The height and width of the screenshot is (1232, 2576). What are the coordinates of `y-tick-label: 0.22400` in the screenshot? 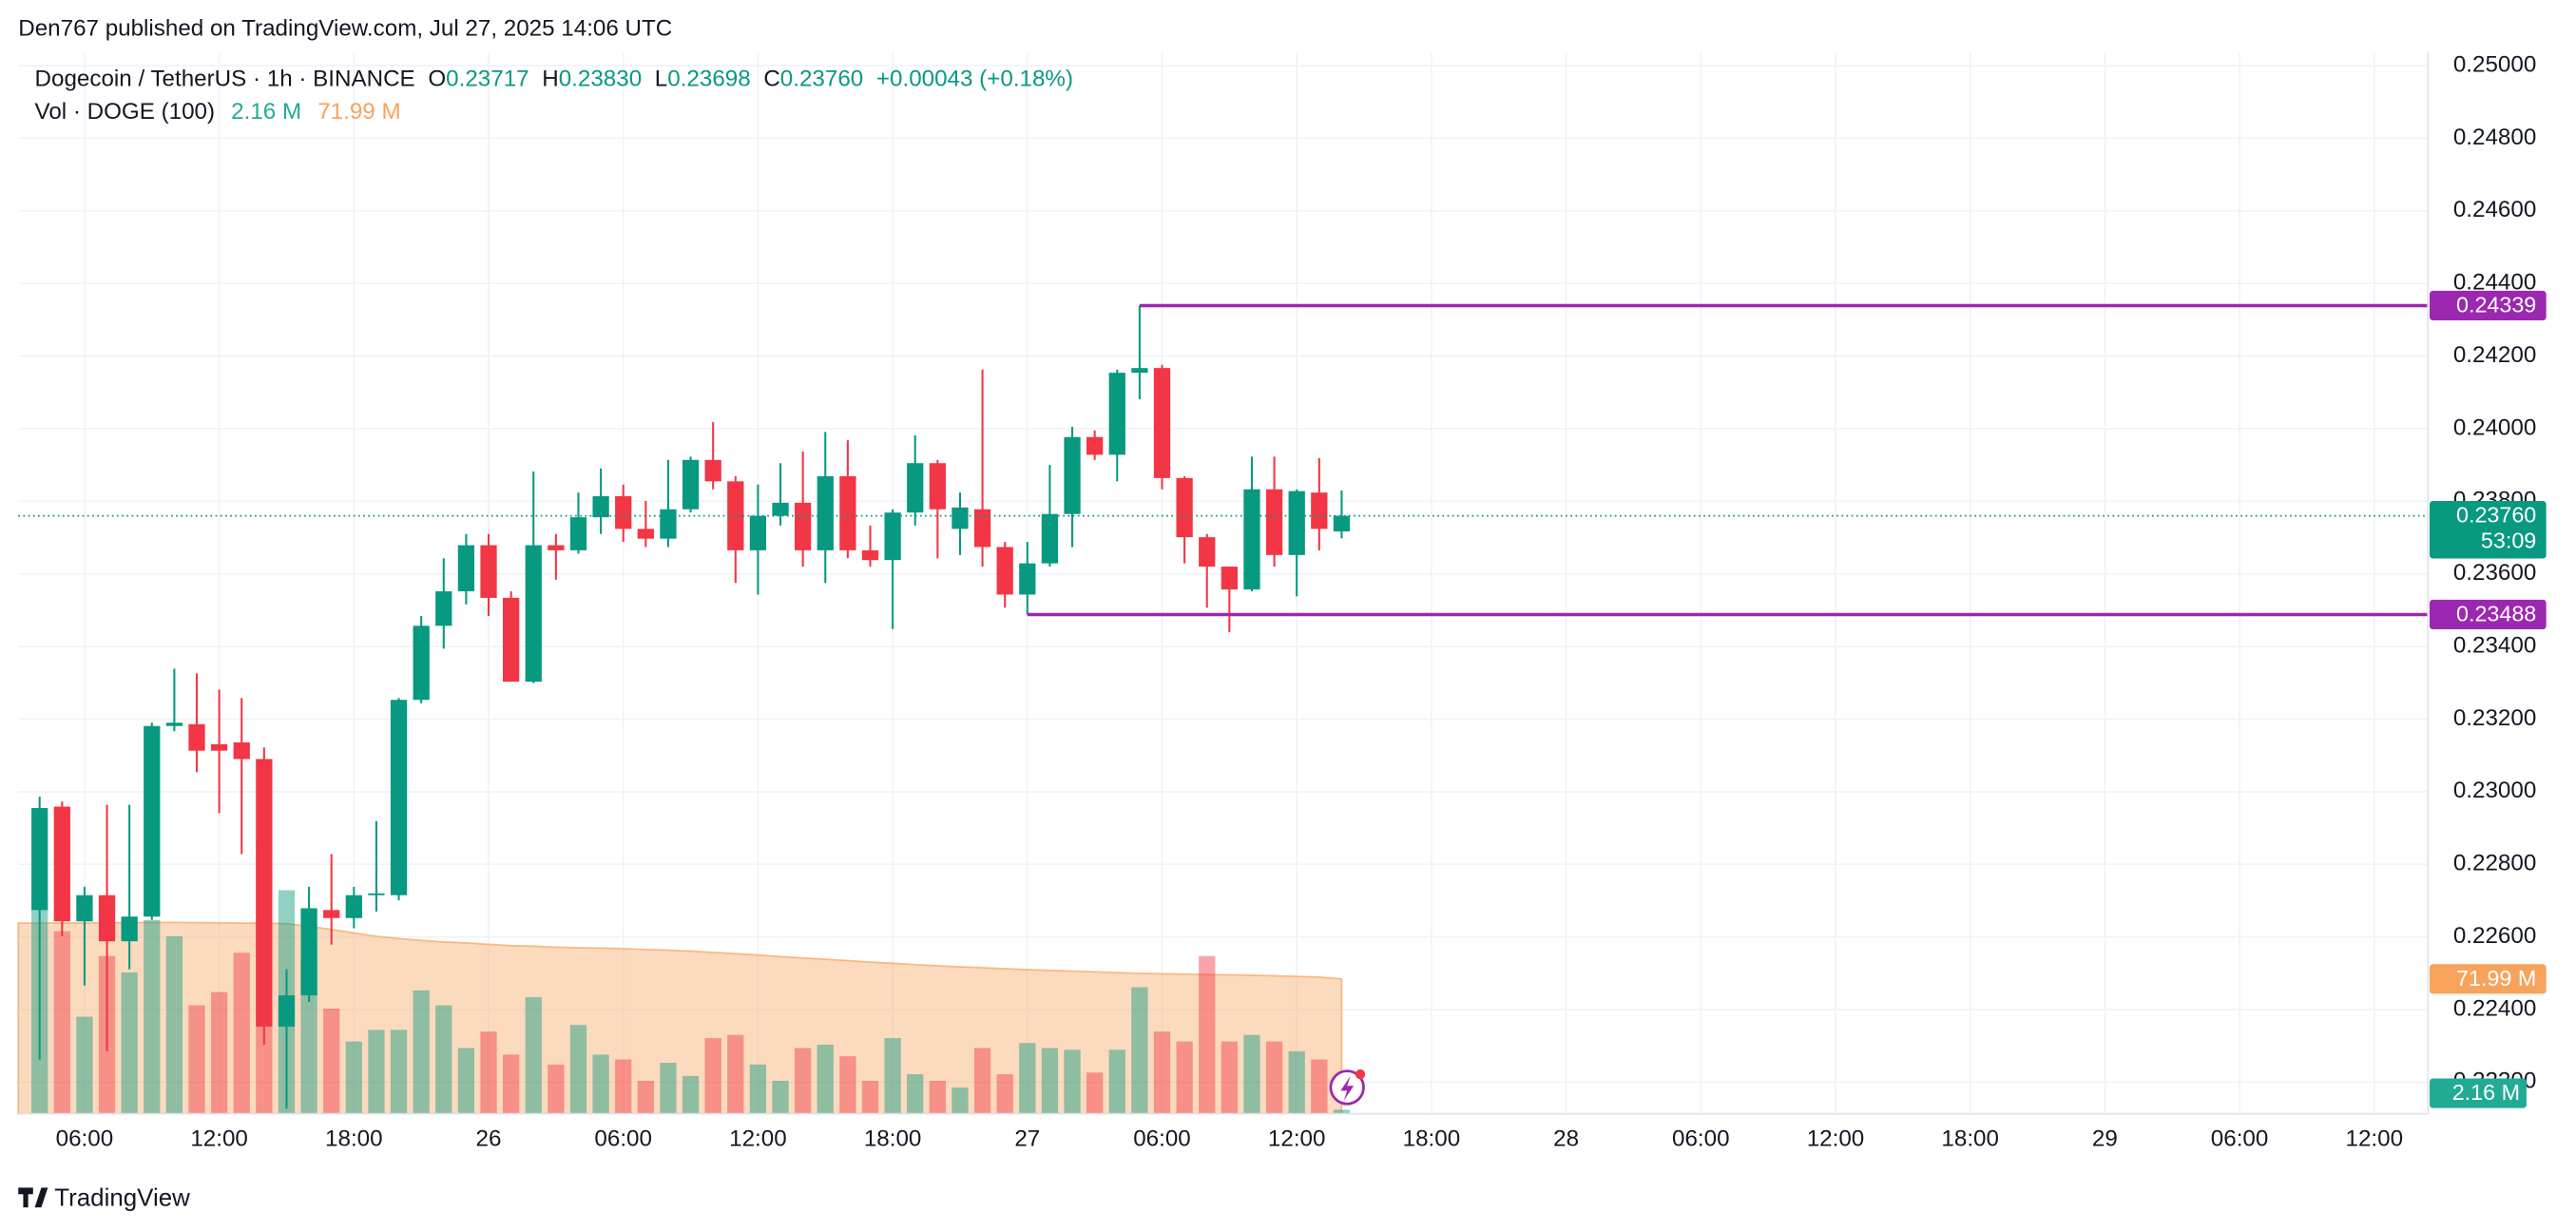 It's located at (2494, 1008).